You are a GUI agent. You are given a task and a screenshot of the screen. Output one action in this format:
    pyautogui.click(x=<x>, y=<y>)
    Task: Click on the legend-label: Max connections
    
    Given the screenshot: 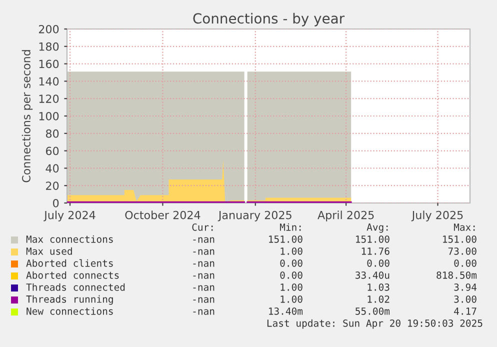 What is the action you would take?
    pyautogui.click(x=69, y=239)
    